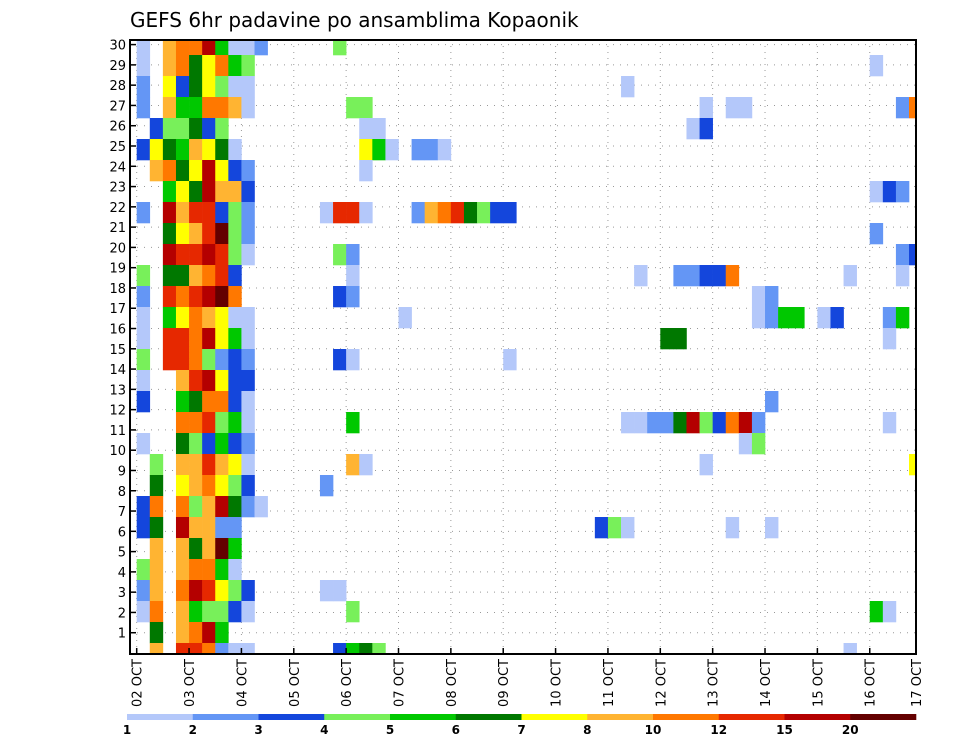 The image size is (960, 746). Describe the element at coordinates (818, 683) in the screenshot. I see `x-tick-label: 15 OCT` at that location.